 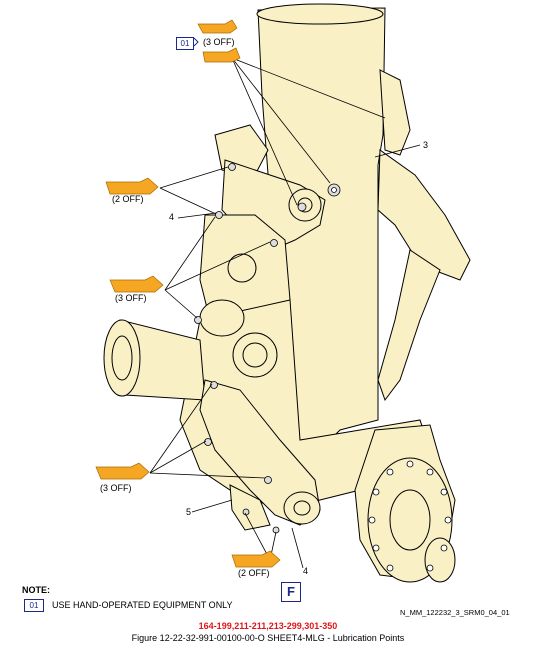 What do you see at coordinates (196, 42) in the screenshot?
I see `tag-arrow-icon` at bounding box center [196, 42].